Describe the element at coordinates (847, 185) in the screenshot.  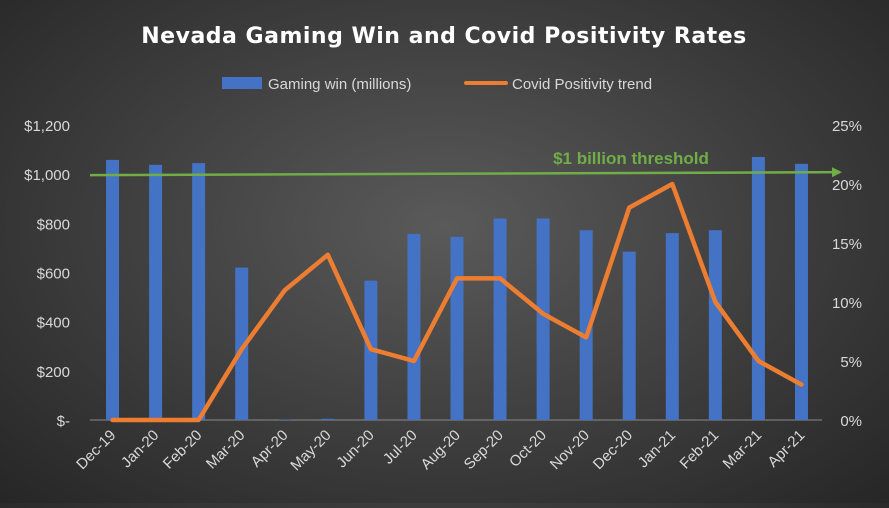
I see `right-axis-tick-label: 20%` at that location.